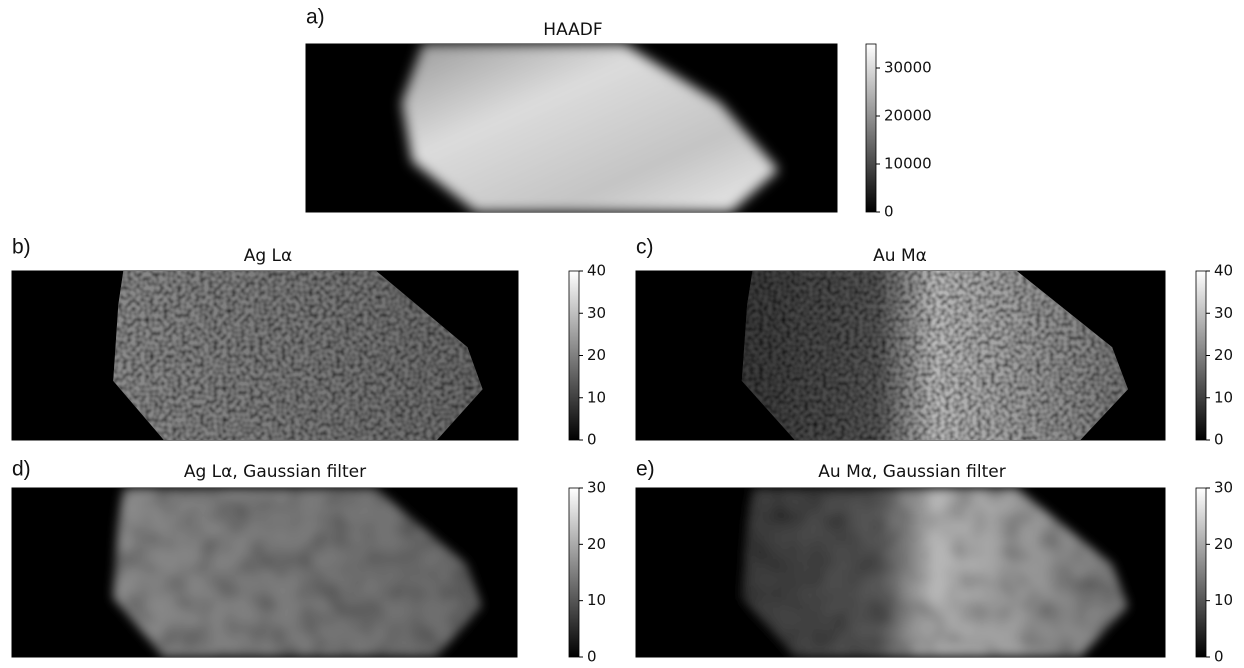  I want to click on panel-title: Au Mα, so click(900, 256).